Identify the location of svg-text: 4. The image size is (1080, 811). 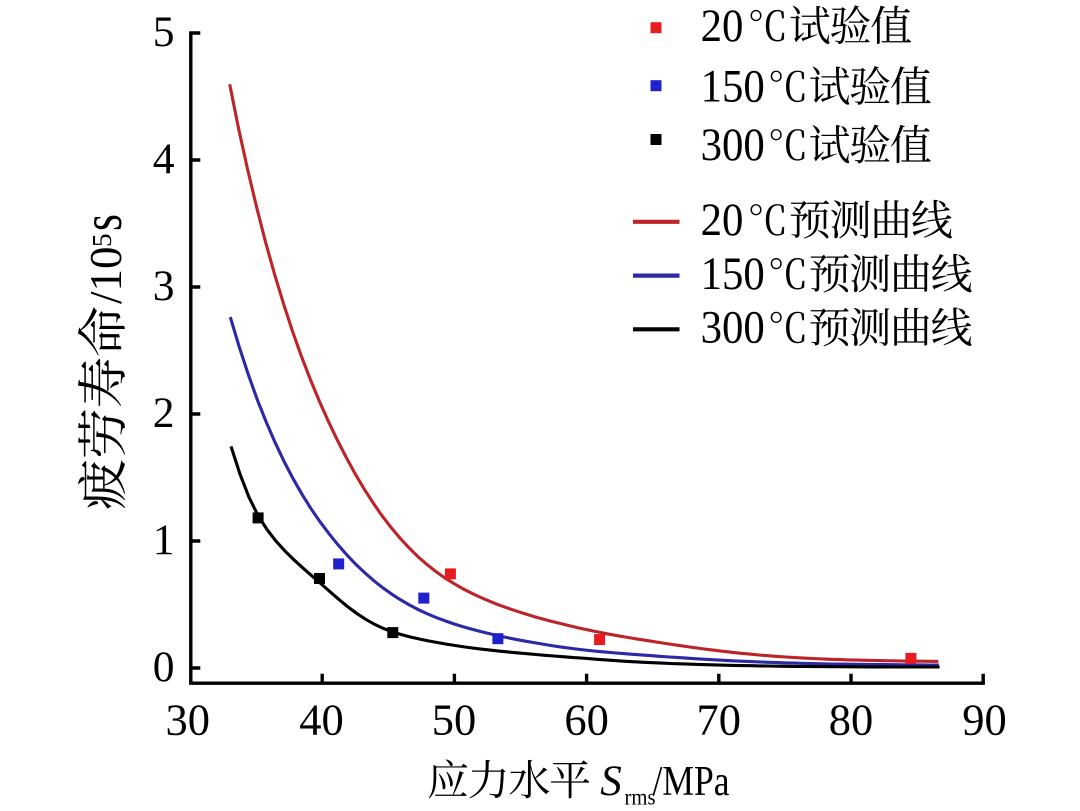
(164, 159).